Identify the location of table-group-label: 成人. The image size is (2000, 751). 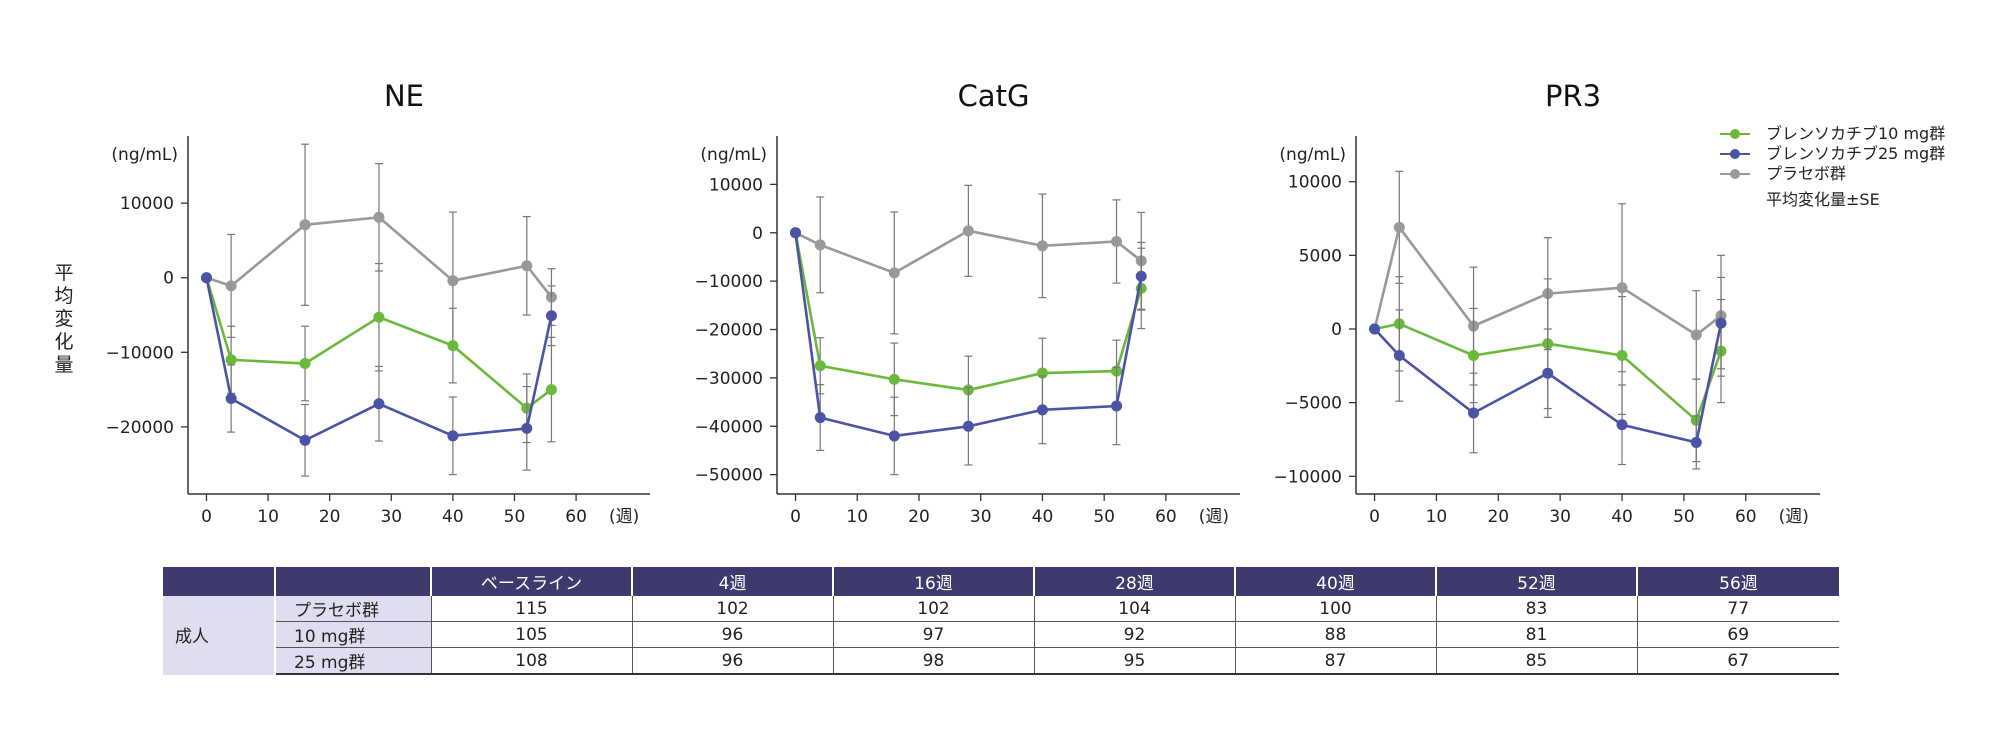
(219, 635).